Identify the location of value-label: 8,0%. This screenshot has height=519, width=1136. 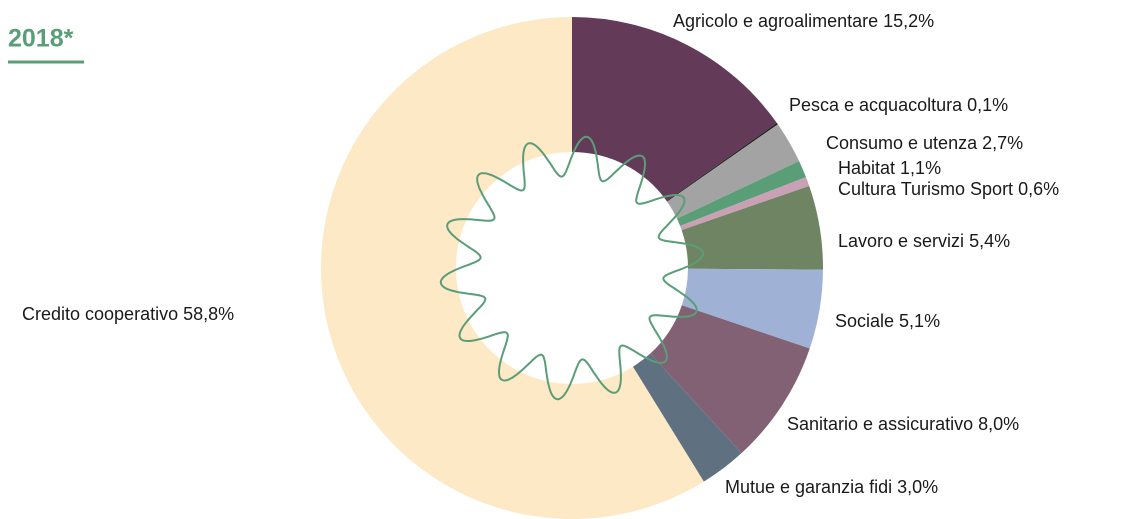
(998, 424).